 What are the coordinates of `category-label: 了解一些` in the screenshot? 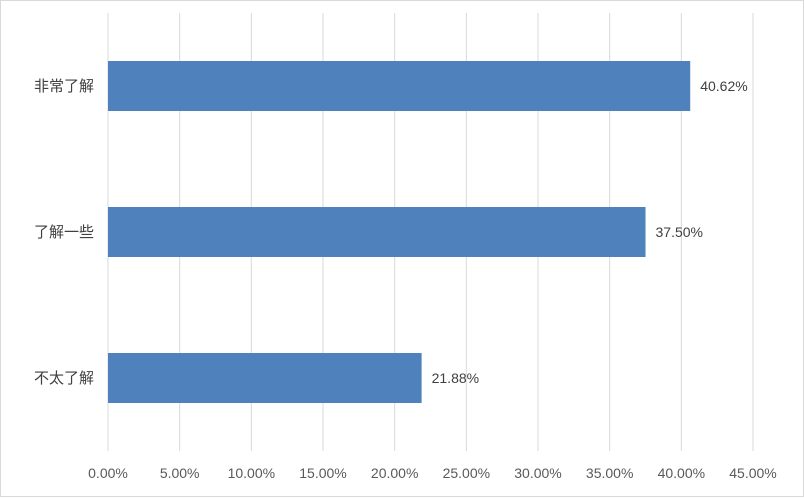 It's located at (64, 232).